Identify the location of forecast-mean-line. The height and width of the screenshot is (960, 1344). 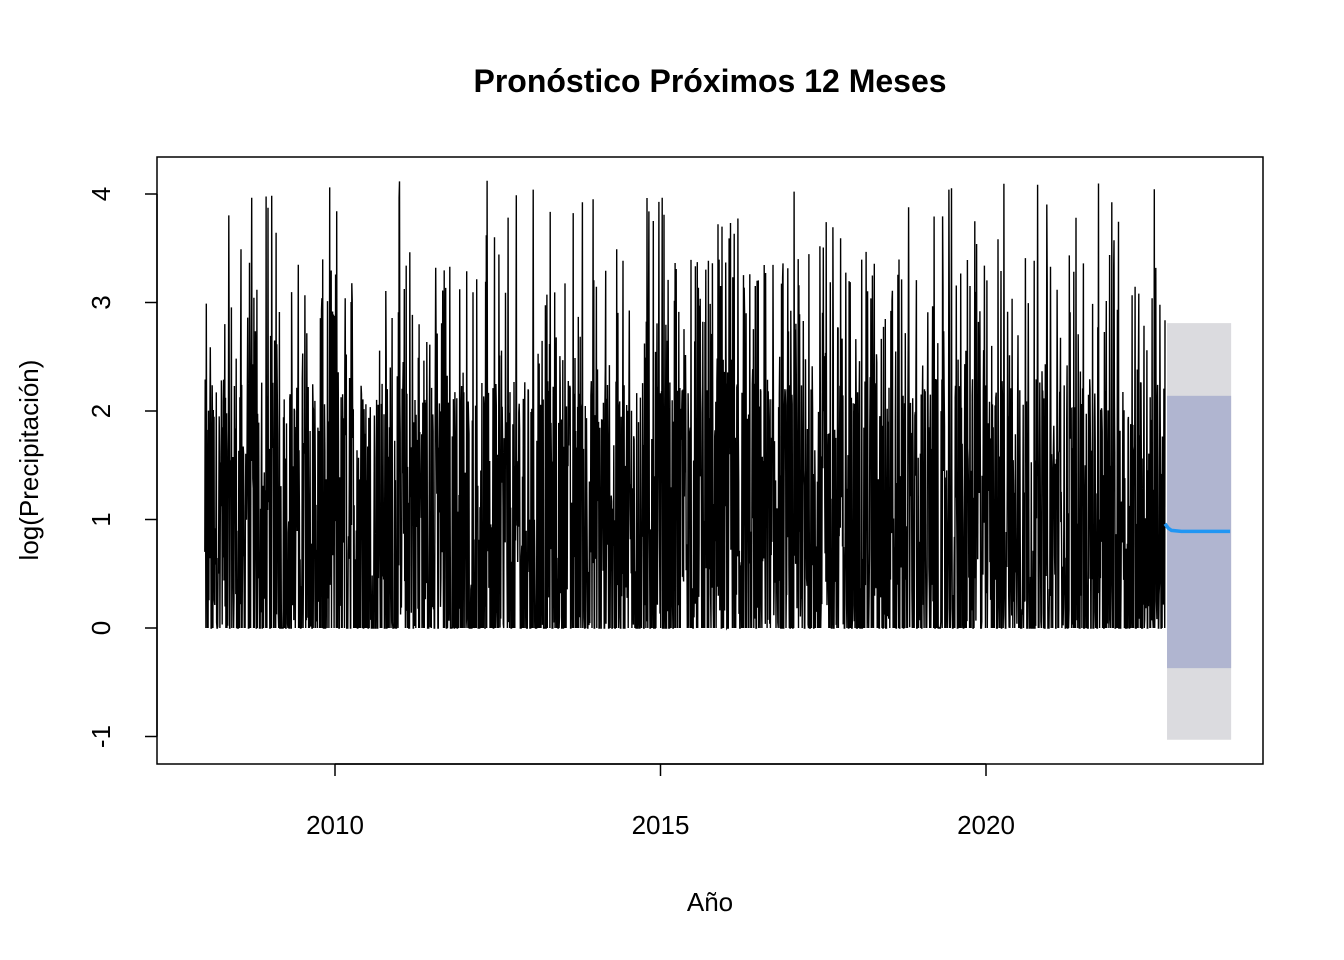
(1197, 528).